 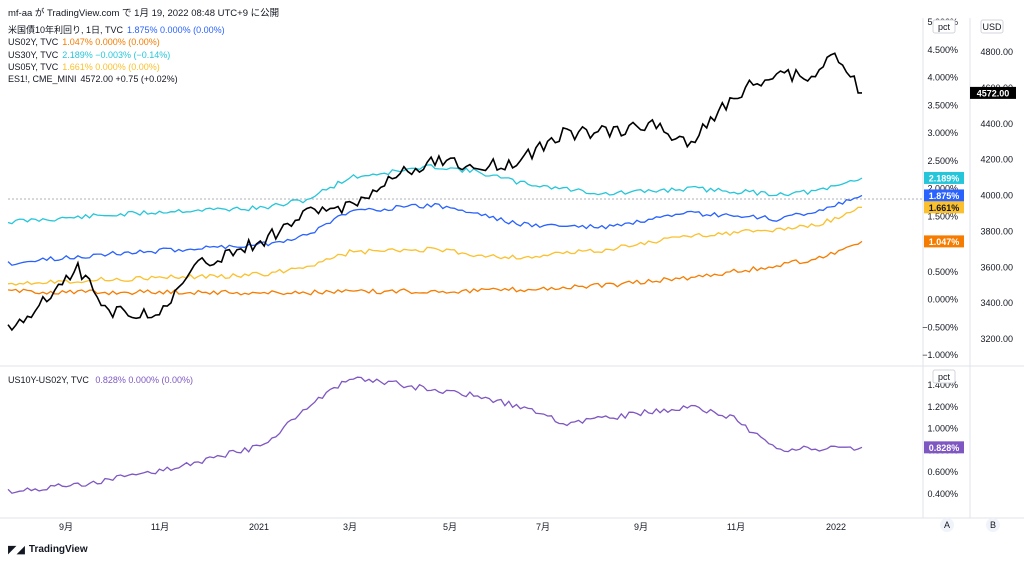 What do you see at coordinates (116, 54) in the screenshot?
I see `legend-values: 2.189% −0.003% (−0.14%)` at bounding box center [116, 54].